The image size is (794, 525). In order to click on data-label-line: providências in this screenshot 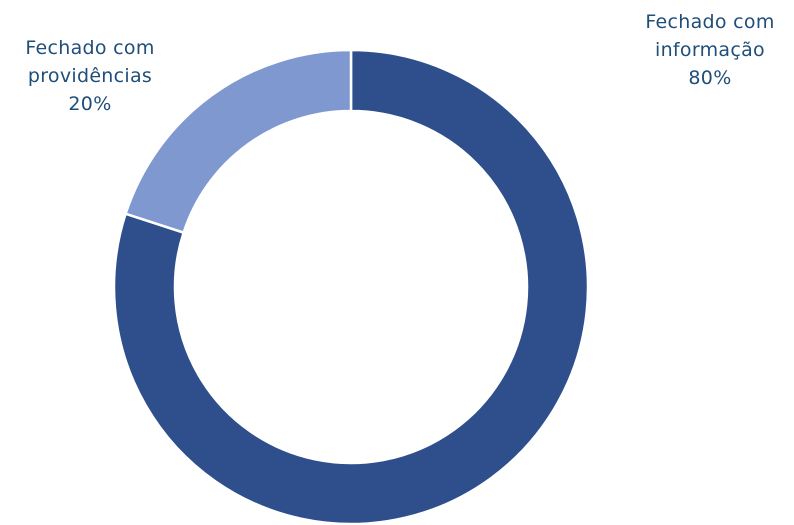, I will do `click(90, 76)`.